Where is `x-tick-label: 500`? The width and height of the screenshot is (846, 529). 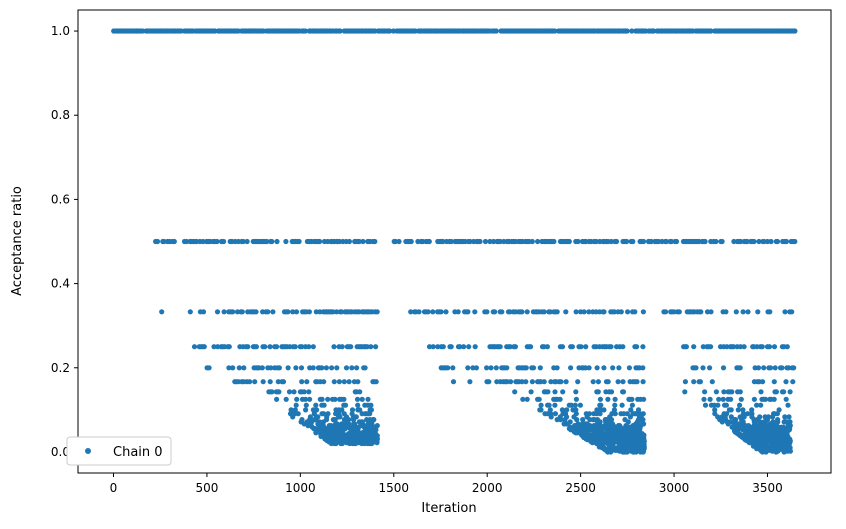
x-tick-label: 500 is located at coordinates (206, 488).